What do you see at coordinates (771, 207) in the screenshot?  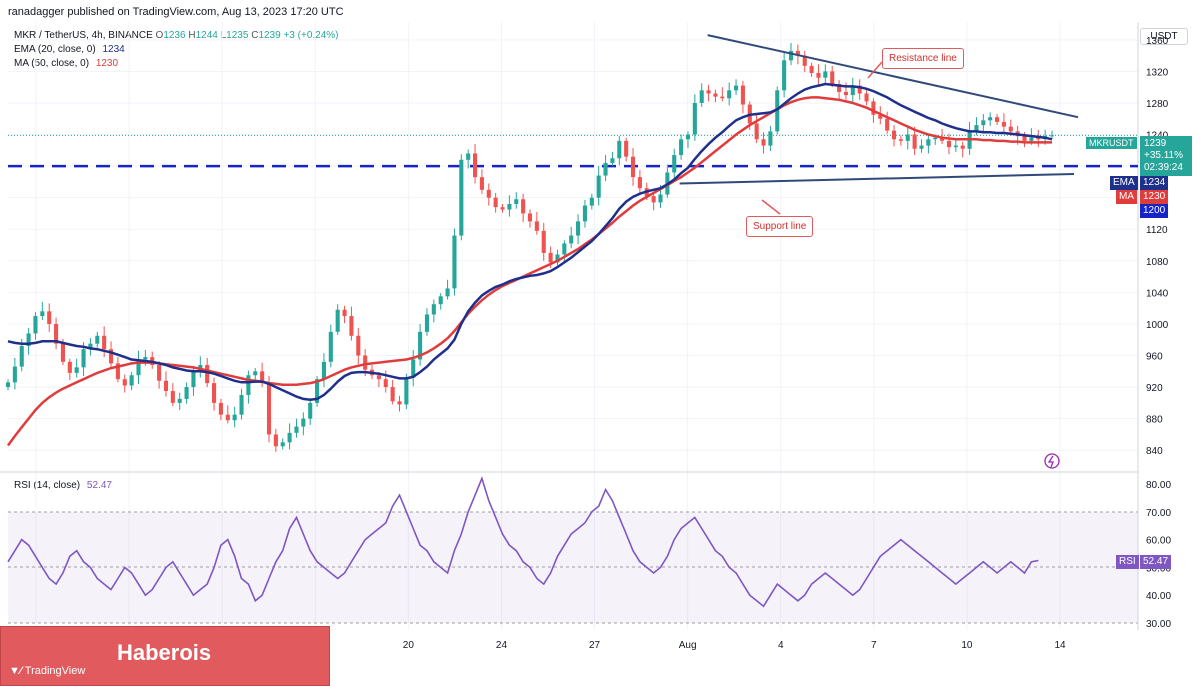 I see `support-callout-pointer` at bounding box center [771, 207].